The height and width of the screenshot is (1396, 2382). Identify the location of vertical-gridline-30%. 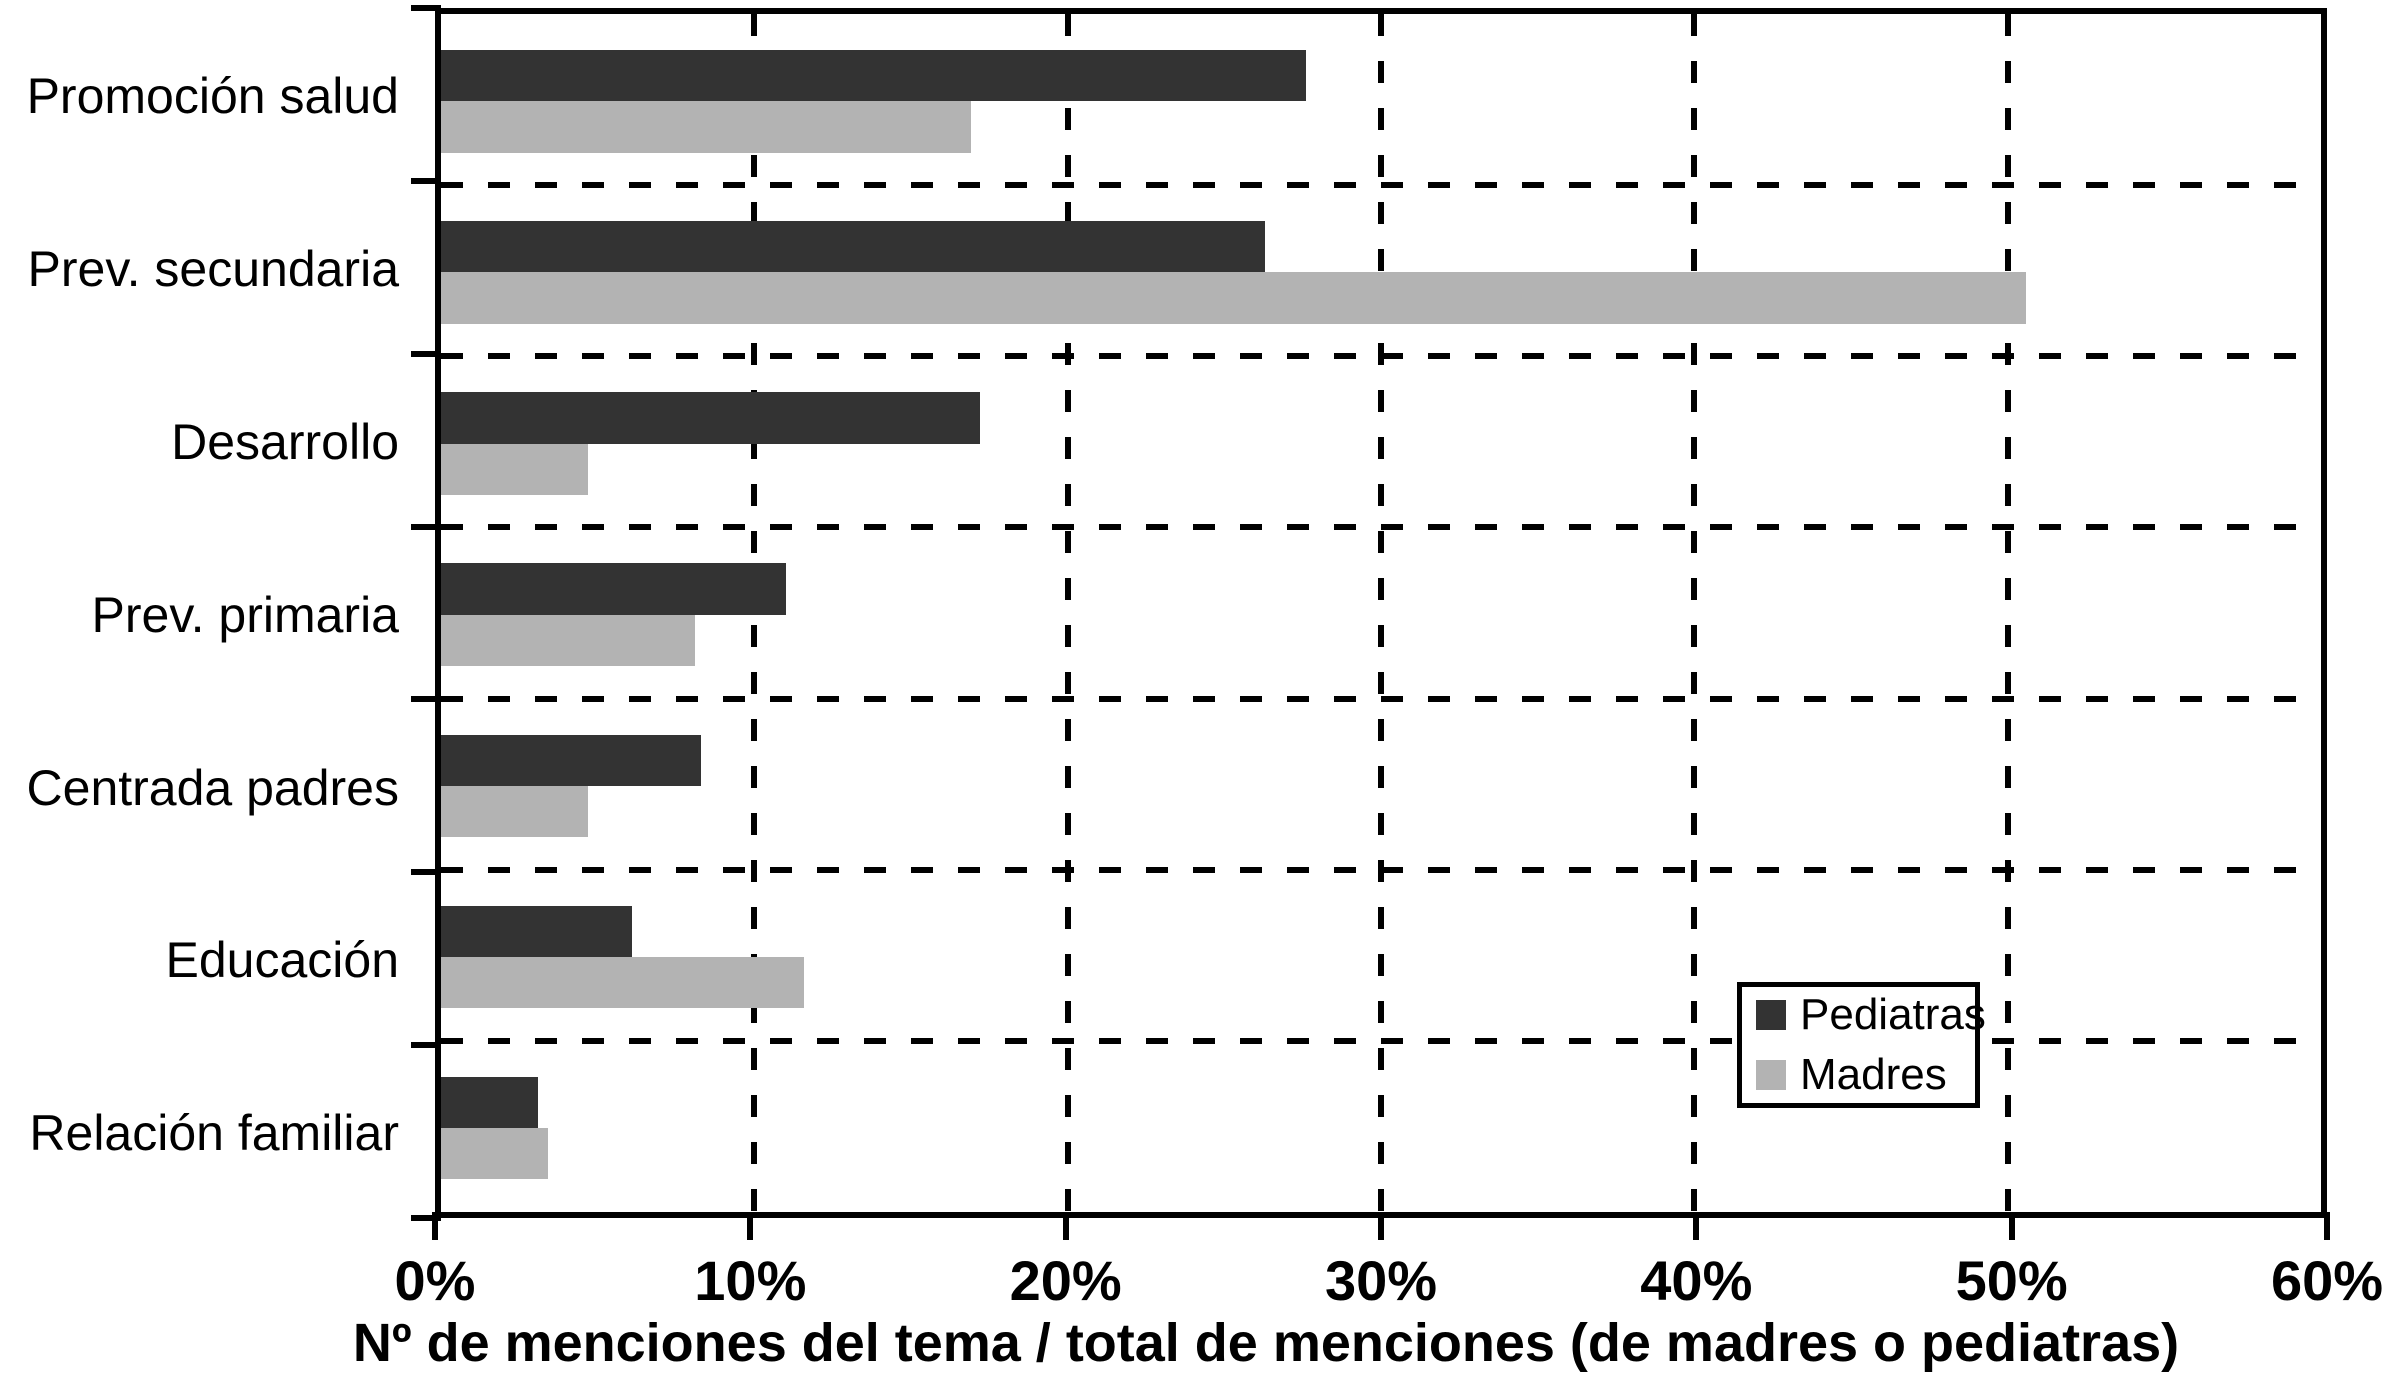
(1381, 613).